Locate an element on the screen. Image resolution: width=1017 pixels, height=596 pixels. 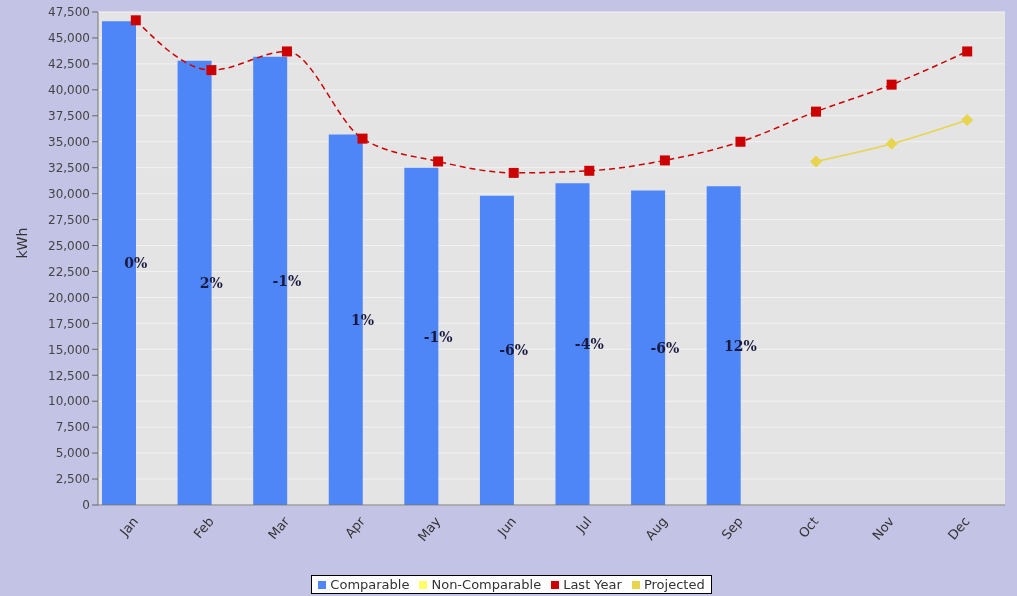
y-tick-label: 0 is located at coordinates (86, 505).